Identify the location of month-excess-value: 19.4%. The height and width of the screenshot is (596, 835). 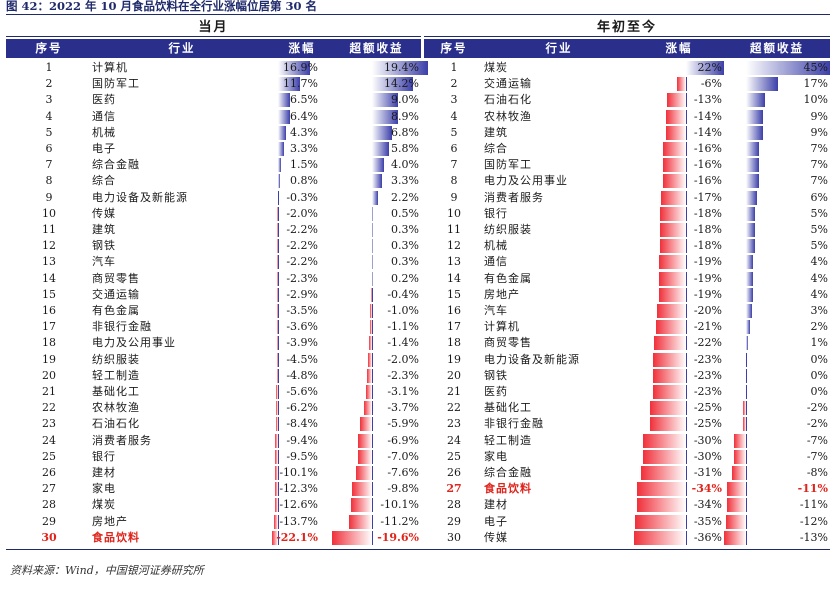
(401, 67).